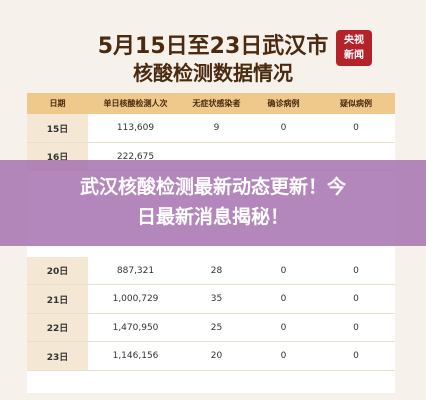 The image size is (426, 400). What do you see at coordinates (135, 356) in the screenshot?
I see `table-cell: 1,146,156` at bounding box center [135, 356].